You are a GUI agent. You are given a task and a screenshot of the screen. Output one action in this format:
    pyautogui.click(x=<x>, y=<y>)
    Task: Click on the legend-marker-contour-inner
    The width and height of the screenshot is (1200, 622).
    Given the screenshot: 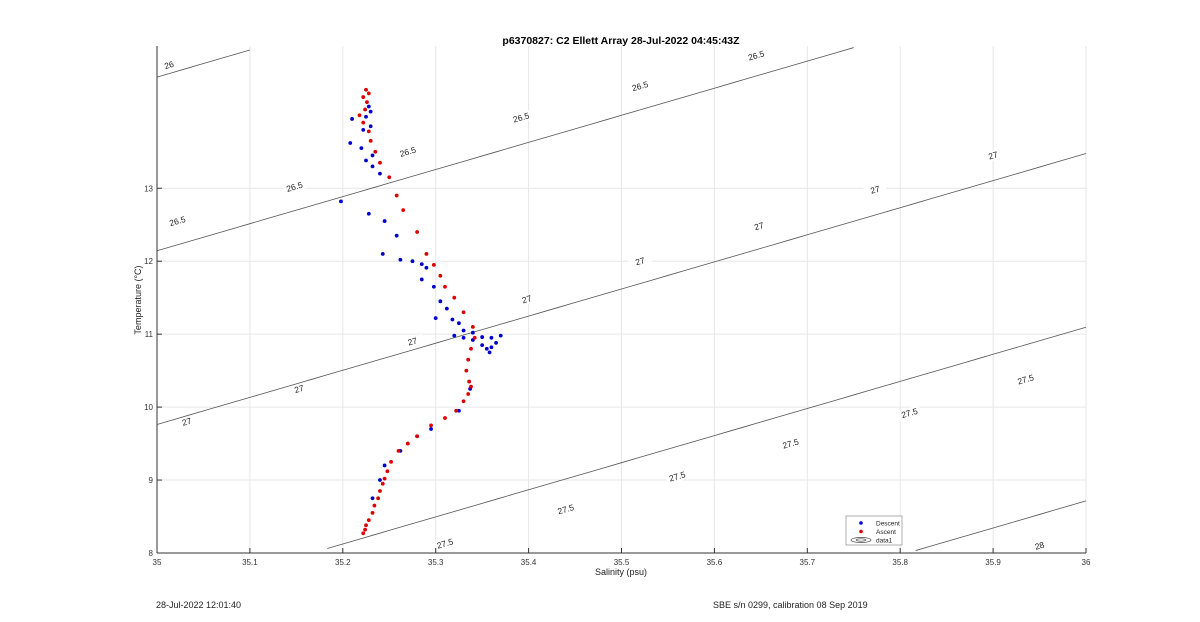 What is the action you would take?
    pyautogui.click(x=861, y=540)
    